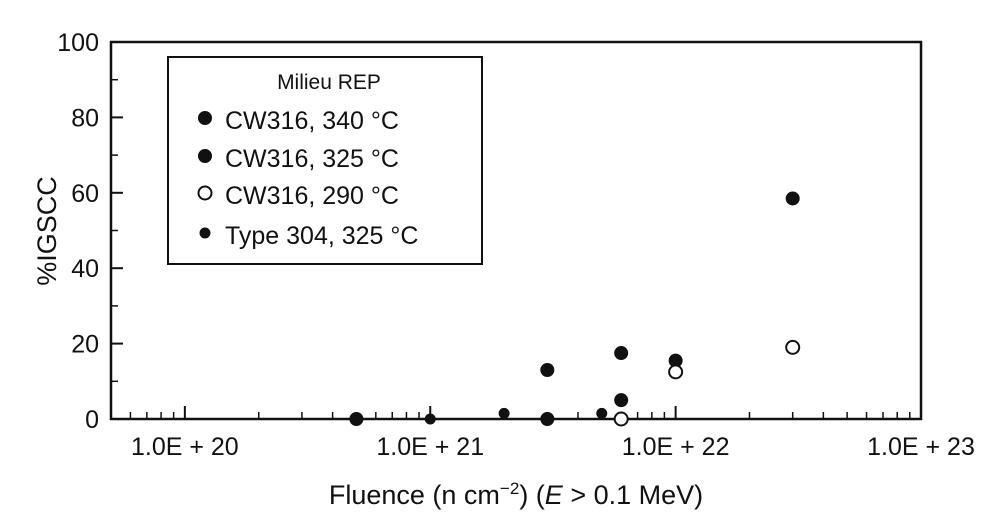 This screenshot has height=514, width=990. I want to click on x-tick-label: 1.0E + 20, so click(185, 447).